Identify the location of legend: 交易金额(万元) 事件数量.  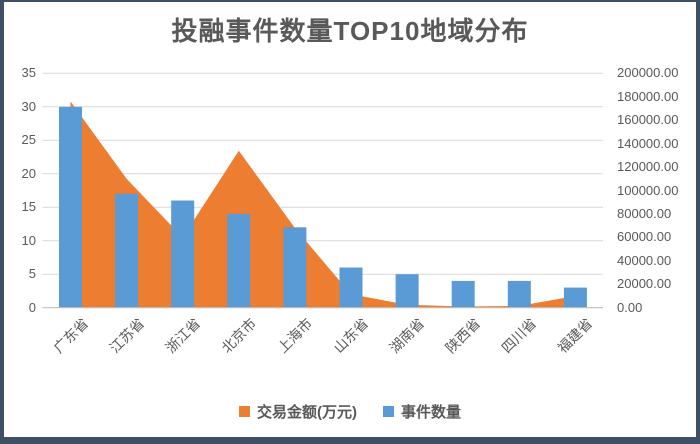
(350, 411).